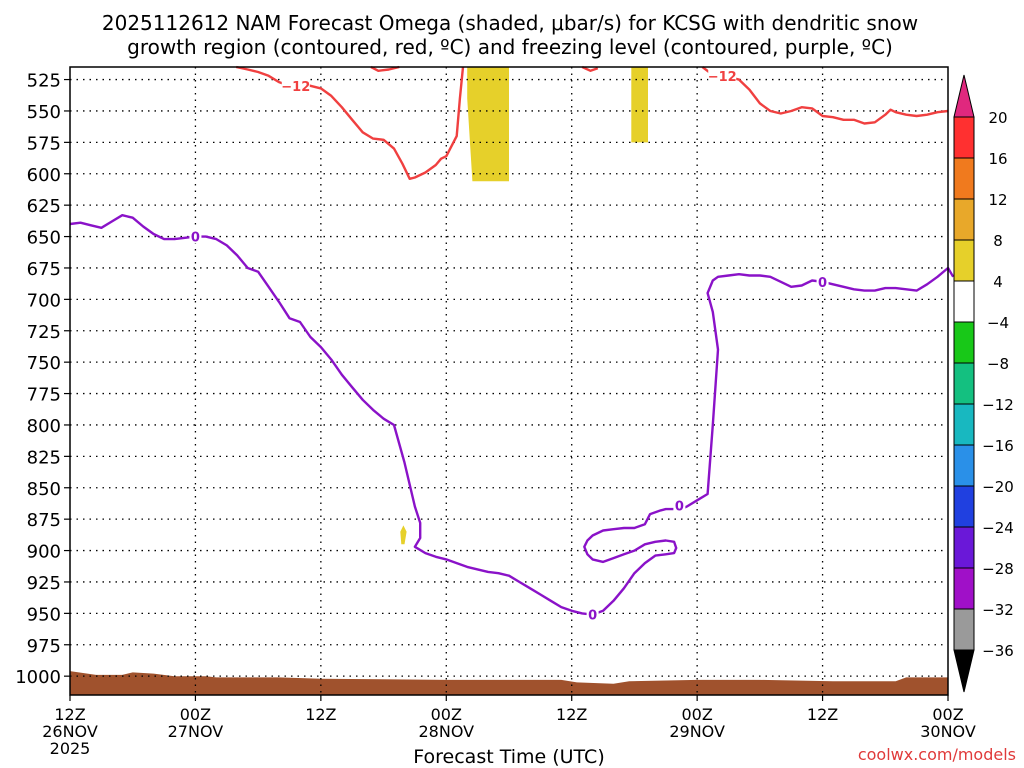 This screenshot has width=1024, height=768. What do you see at coordinates (44, 112) in the screenshot?
I see `y-tick-label-550: 550` at bounding box center [44, 112].